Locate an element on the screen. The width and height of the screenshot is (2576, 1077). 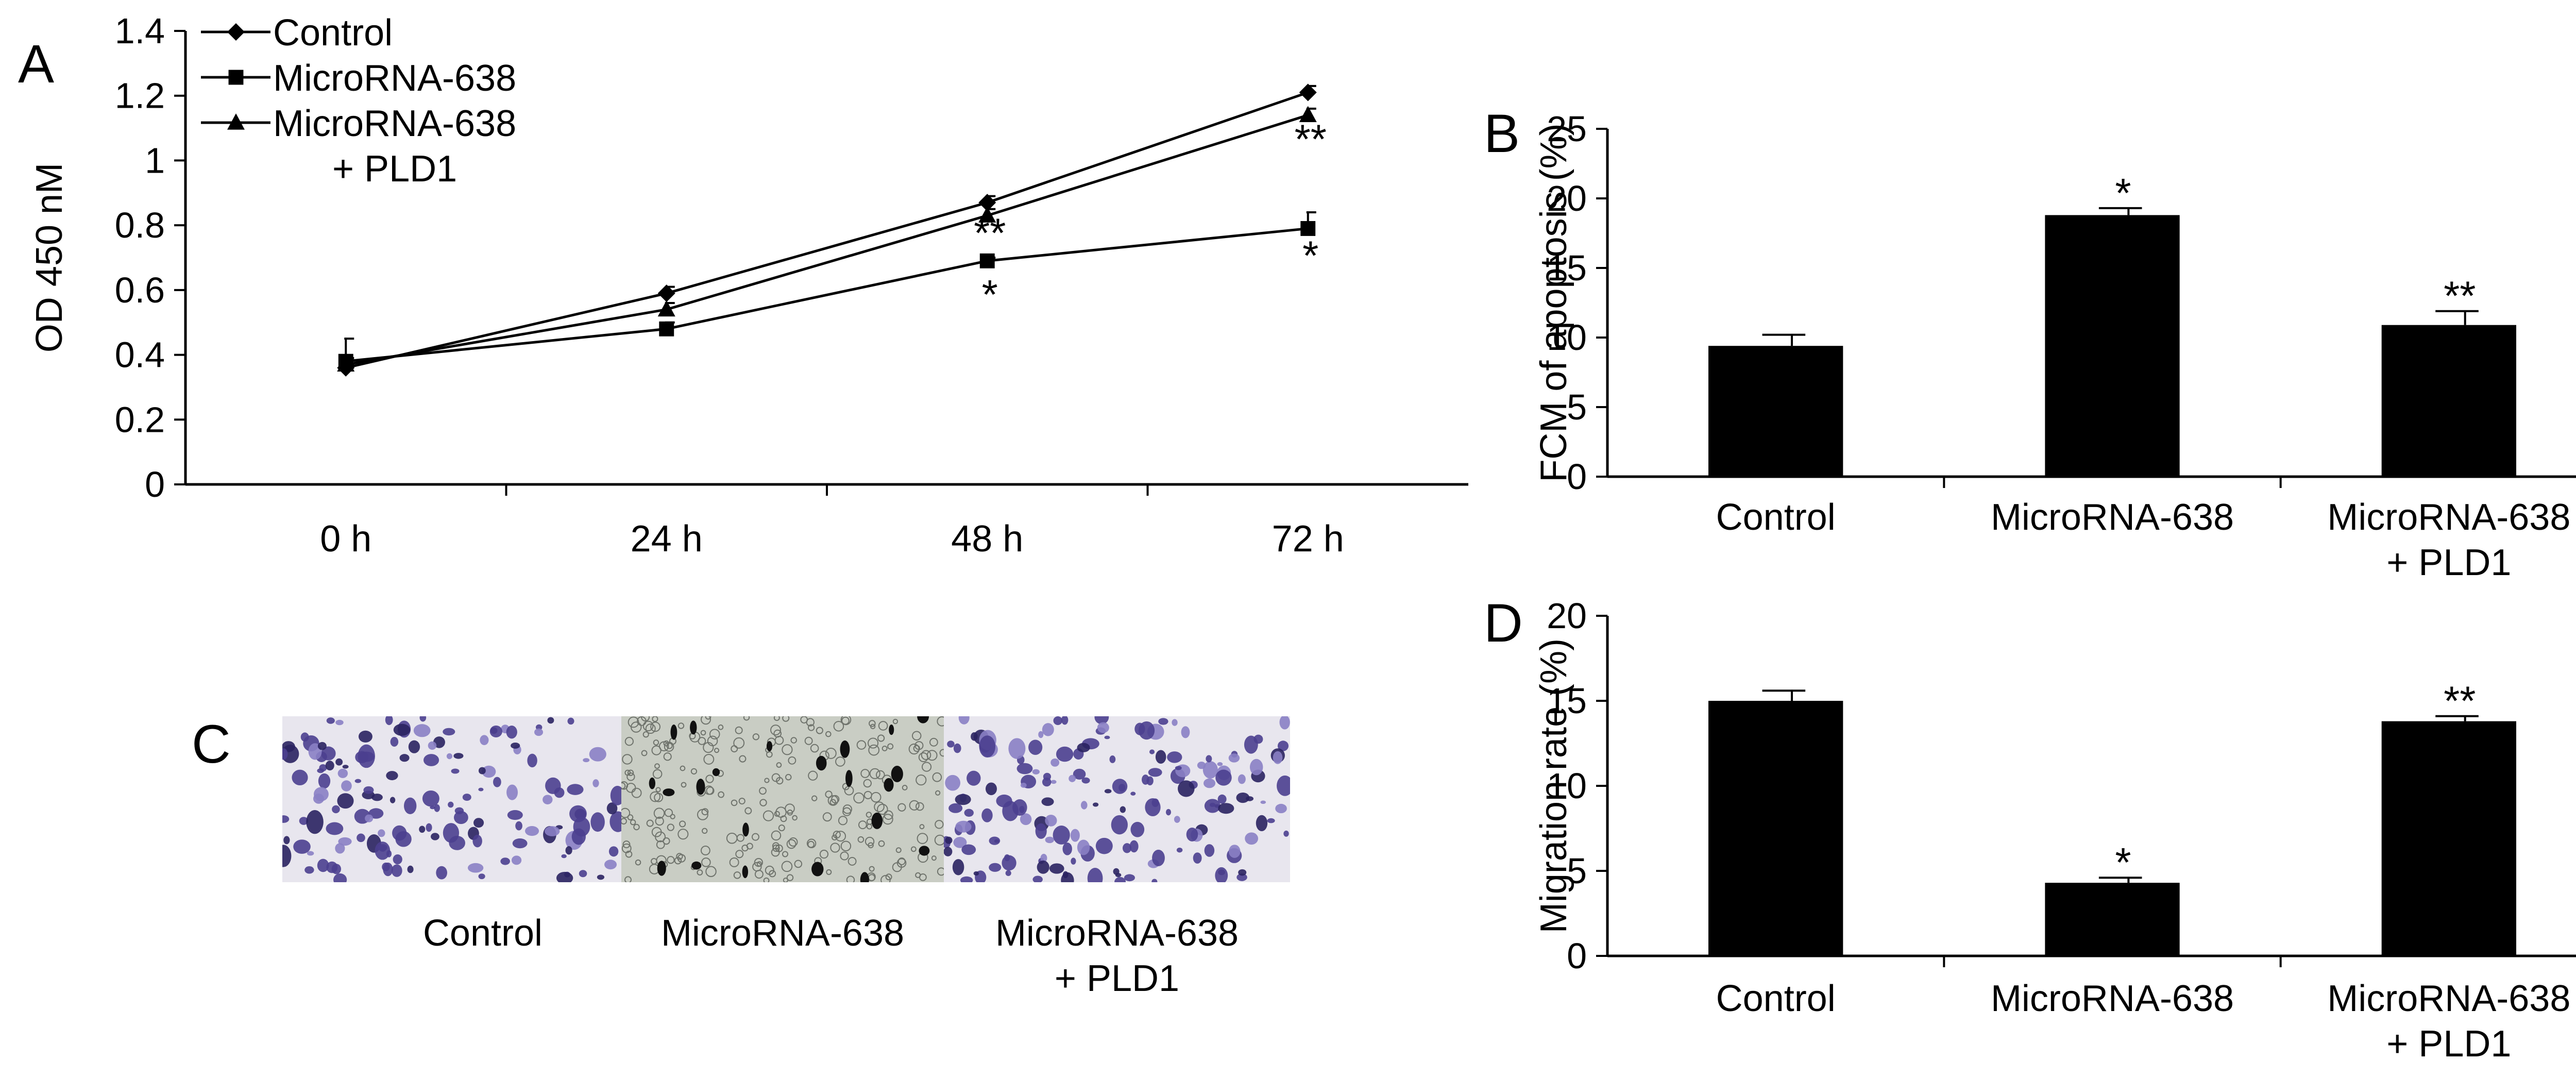
y-tick-label: 1.4 is located at coordinates (140, 31).